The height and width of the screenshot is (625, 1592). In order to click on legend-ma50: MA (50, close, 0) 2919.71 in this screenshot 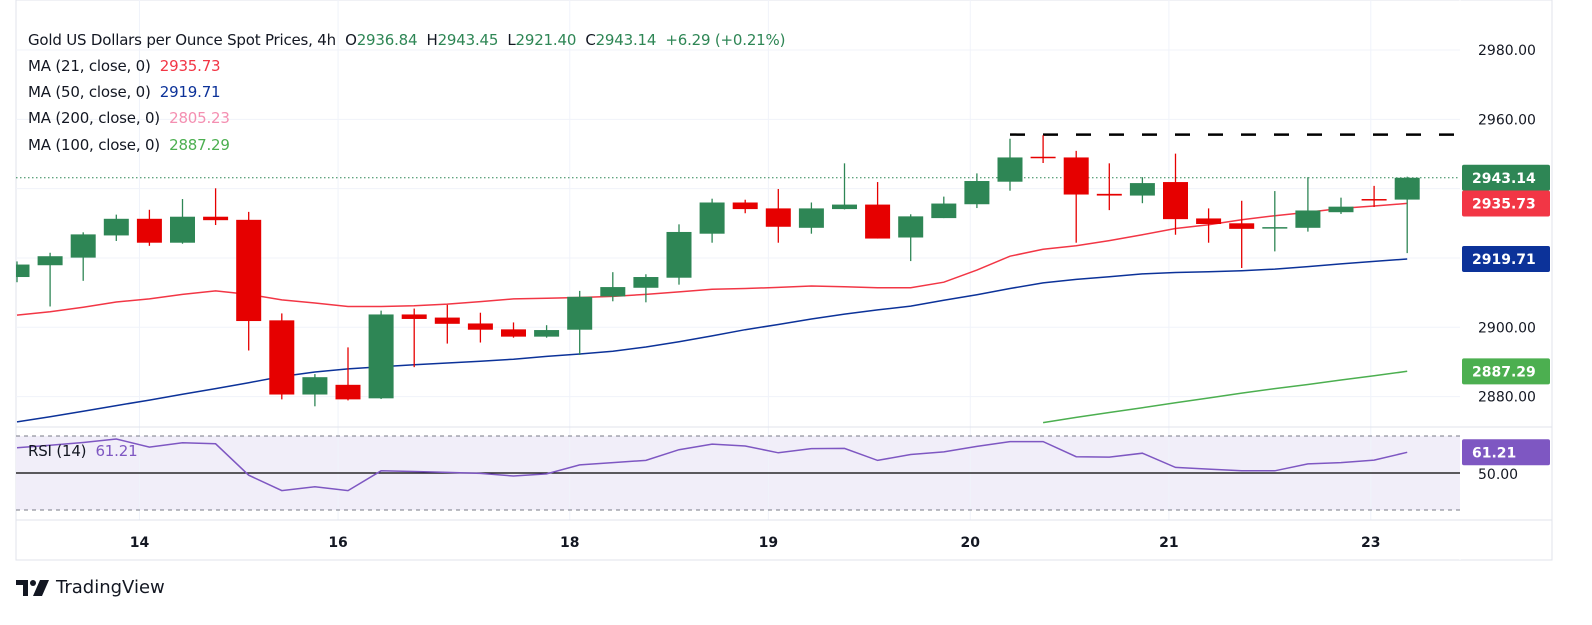, I will do `click(124, 92)`.